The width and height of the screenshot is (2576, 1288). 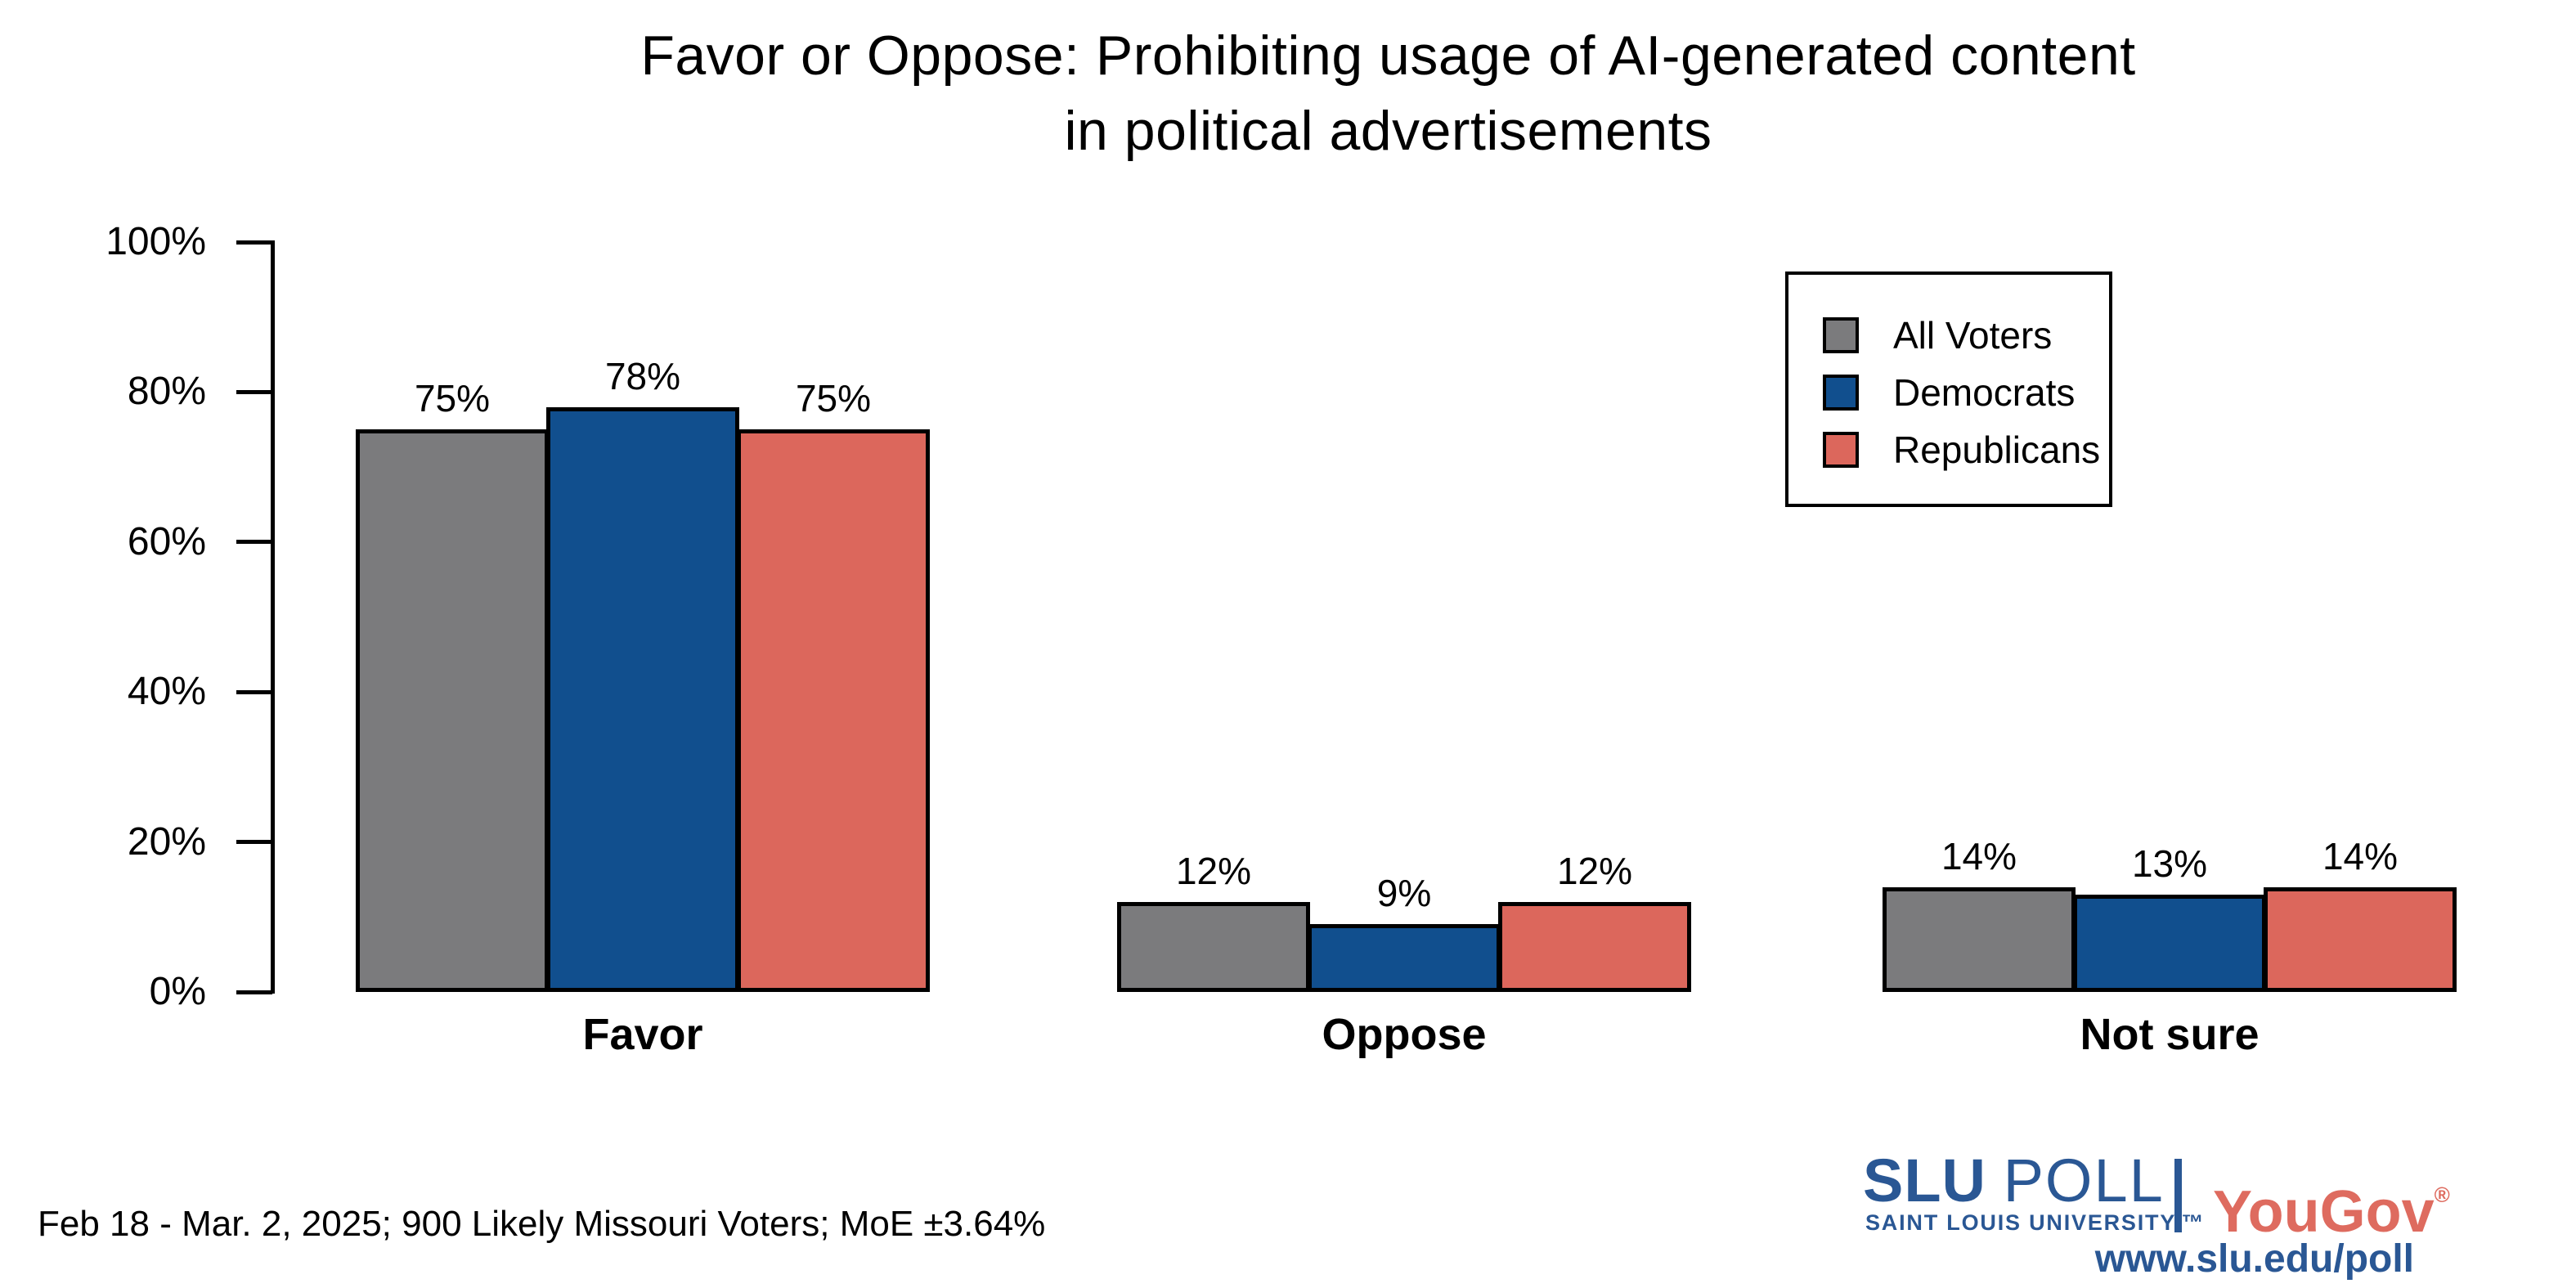 I want to click on yougov-logo-text: YouGov, so click(x=2324, y=1212).